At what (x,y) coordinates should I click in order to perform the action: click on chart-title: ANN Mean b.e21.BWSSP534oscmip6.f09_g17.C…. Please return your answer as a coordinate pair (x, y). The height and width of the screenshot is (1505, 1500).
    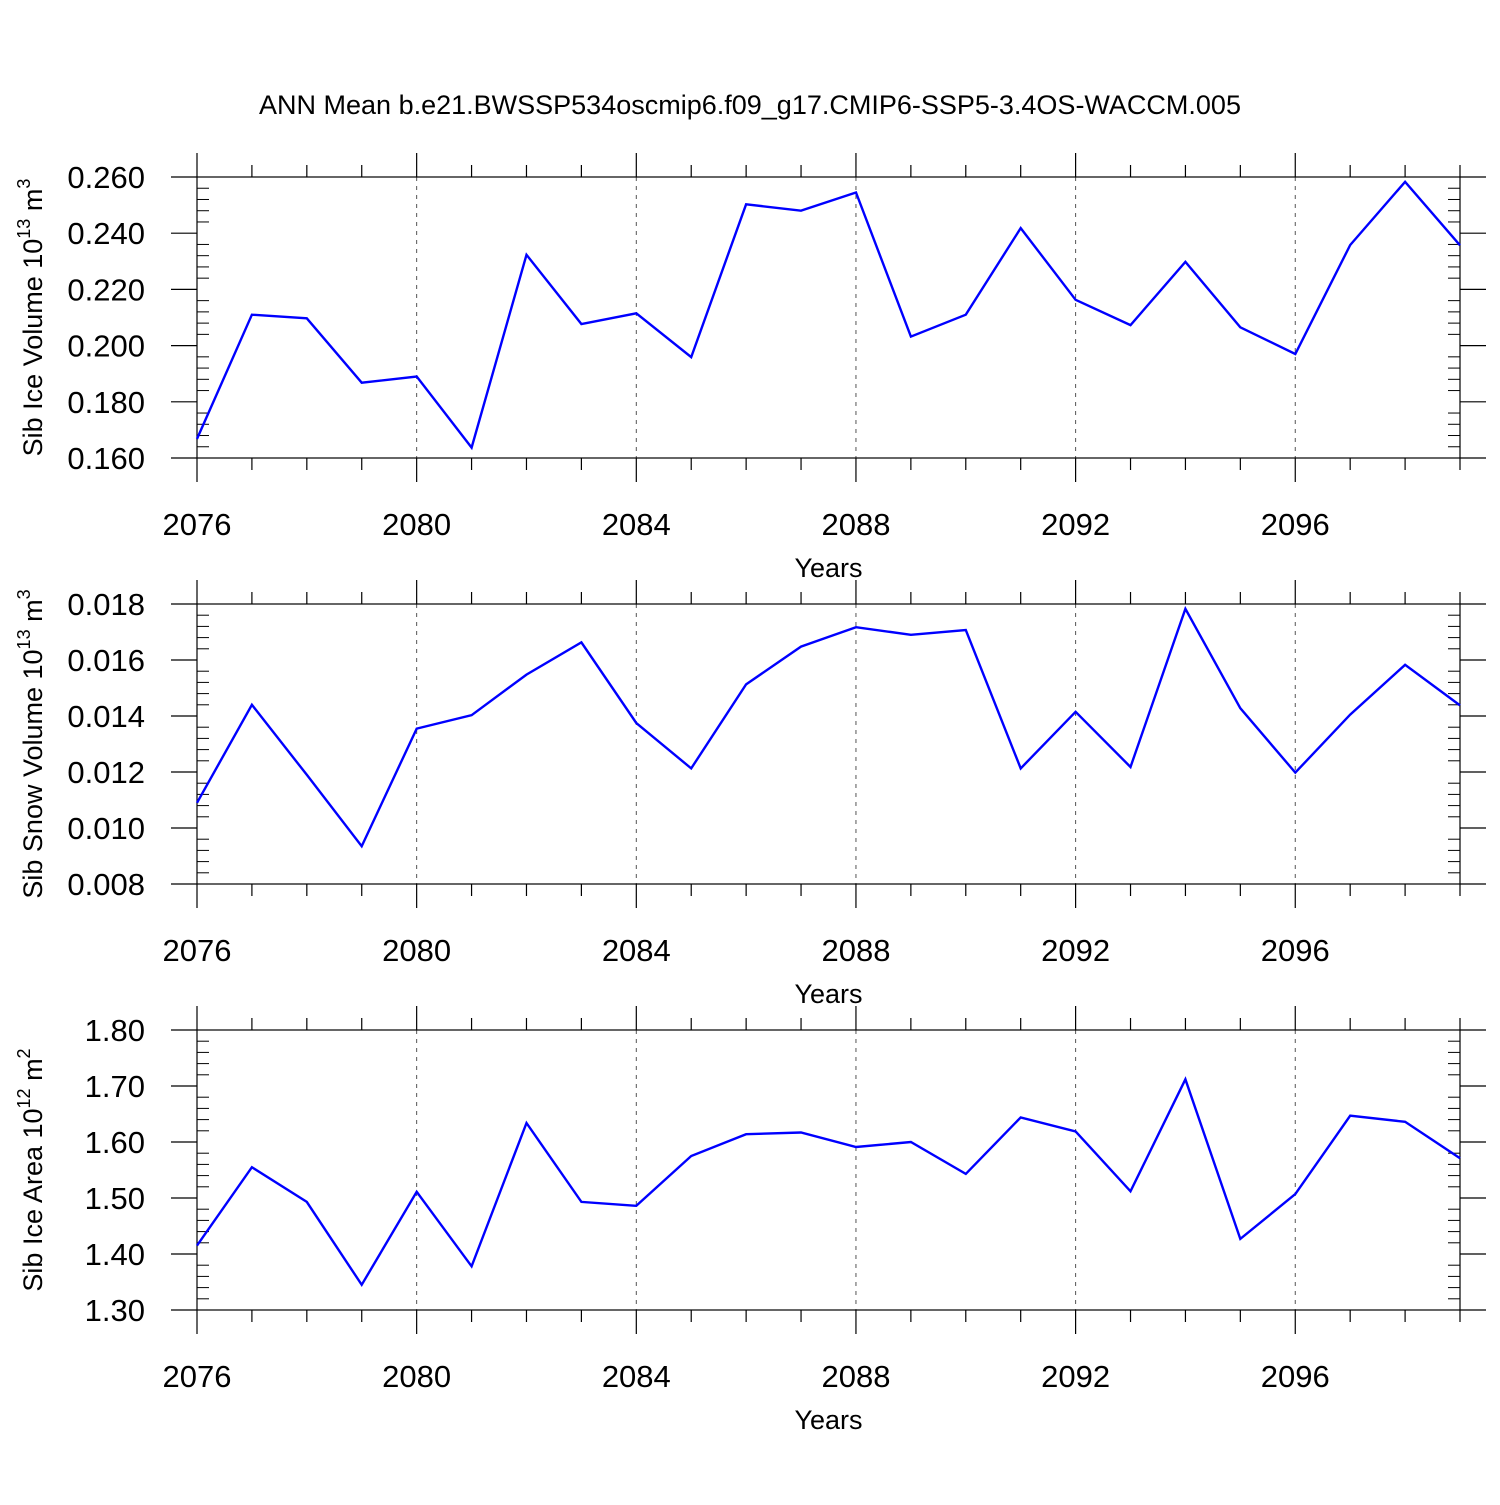
    Looking at the image, I should click on (750, 105).